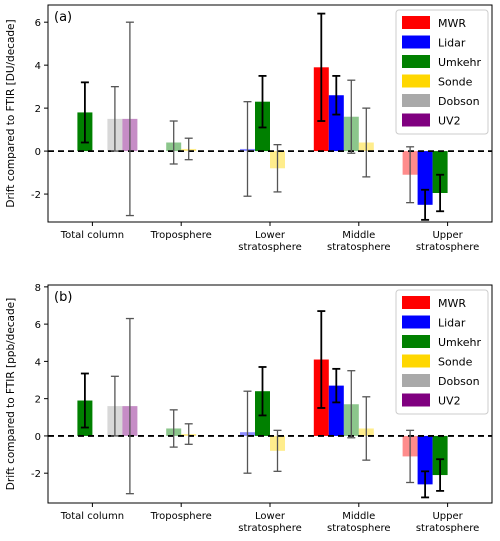 This screenshot has height=541, width=500. Describe the element at coordinates (11, 394) in the screenshot. I see `y-axis-label: Drift compared to FTIR [ppb/decade]` at that location.